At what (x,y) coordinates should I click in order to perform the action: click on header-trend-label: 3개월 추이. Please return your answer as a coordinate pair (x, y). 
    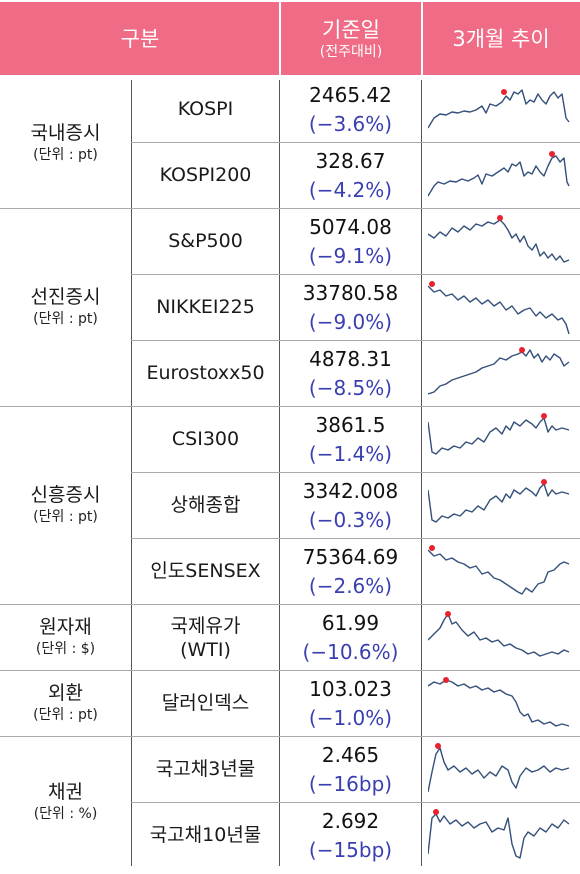
    Looking at the image, I should click on (501, 38).